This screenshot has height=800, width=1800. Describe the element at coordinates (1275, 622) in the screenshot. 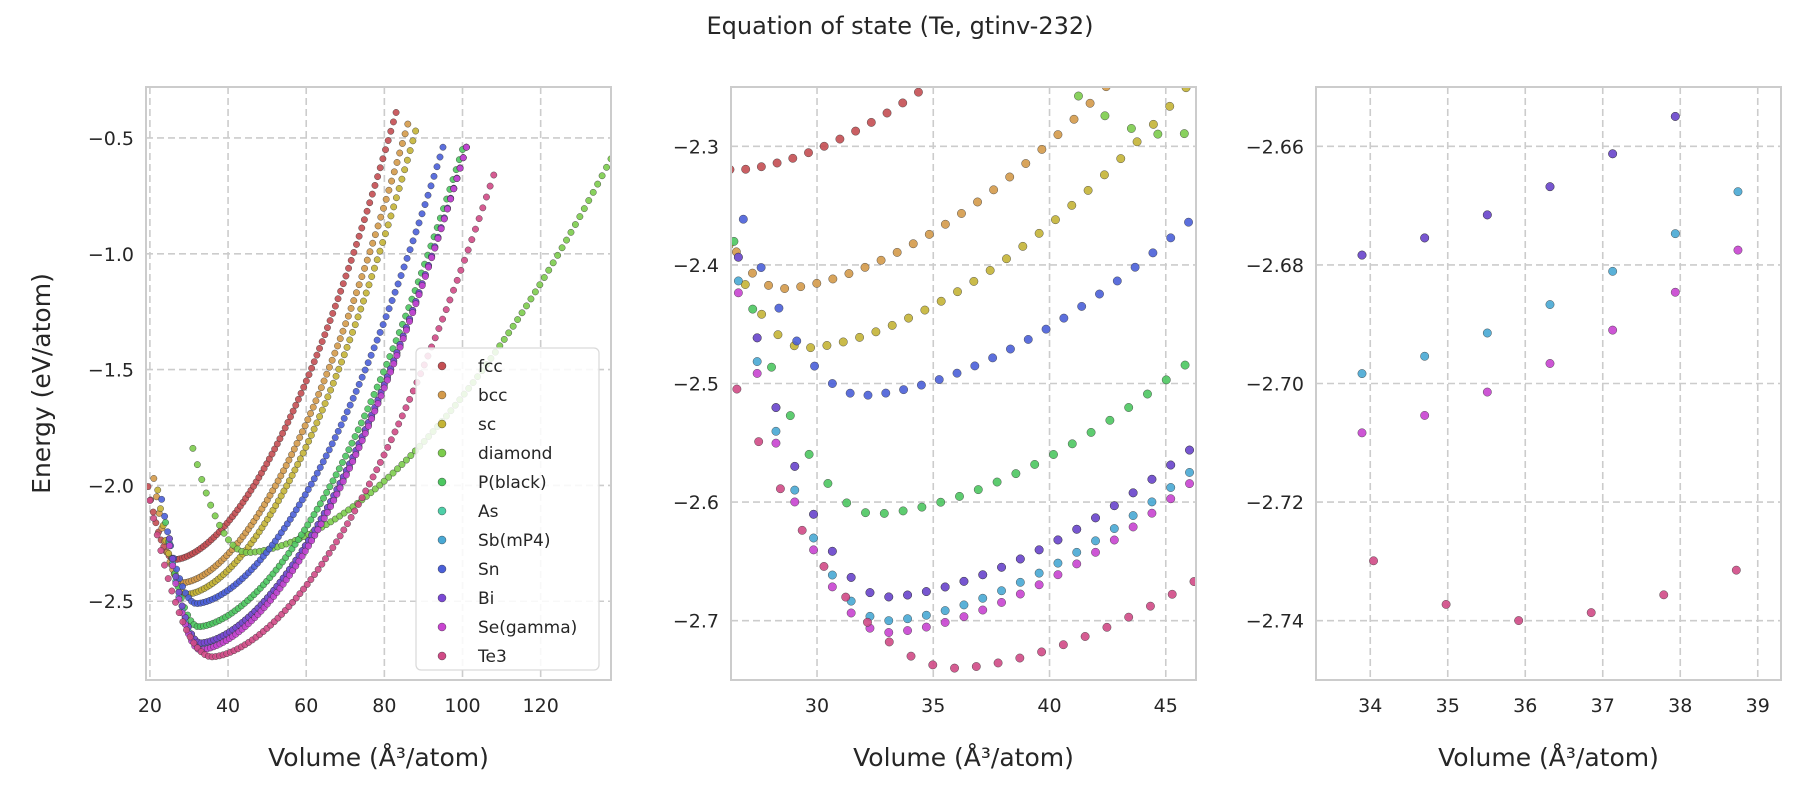

I see `y-tick-label: −2.74` at that location.